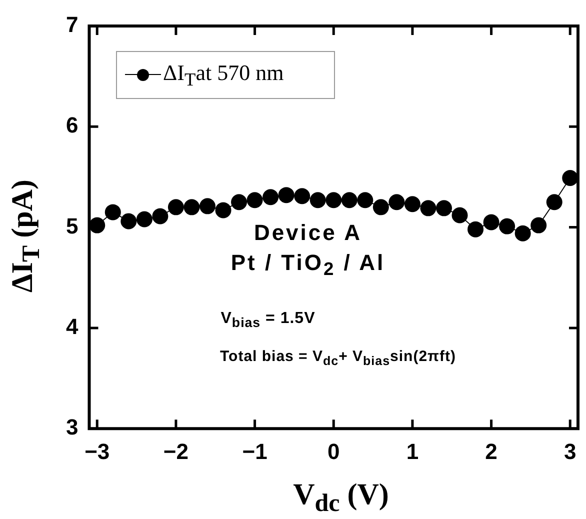 The width and height of the screenshot is (586, 519). I want to click on annotation: Pt / TiO$_{2}$ / Al, so click(308, 265).